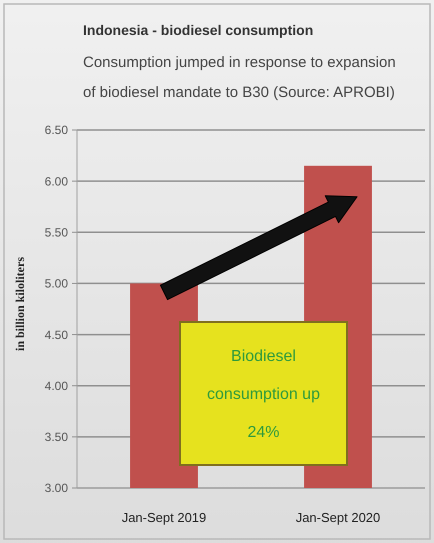  What do you see at coordinates (56, 181) in the screenshot?
I see `y-tick-label: 6.00` at bounding box center [56, 181].